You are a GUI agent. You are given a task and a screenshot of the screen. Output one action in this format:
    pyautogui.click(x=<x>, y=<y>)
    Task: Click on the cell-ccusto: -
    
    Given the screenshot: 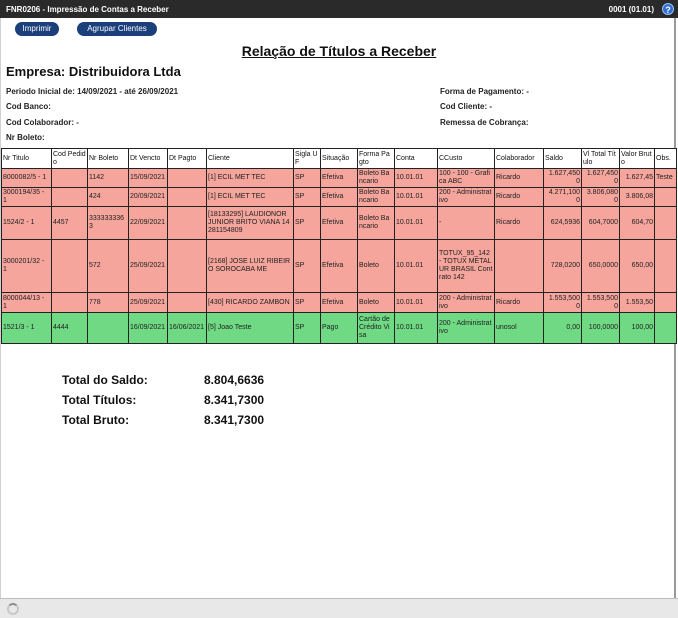 What is the action you would take?
    pyautogui.click(x=466, y=223)
    